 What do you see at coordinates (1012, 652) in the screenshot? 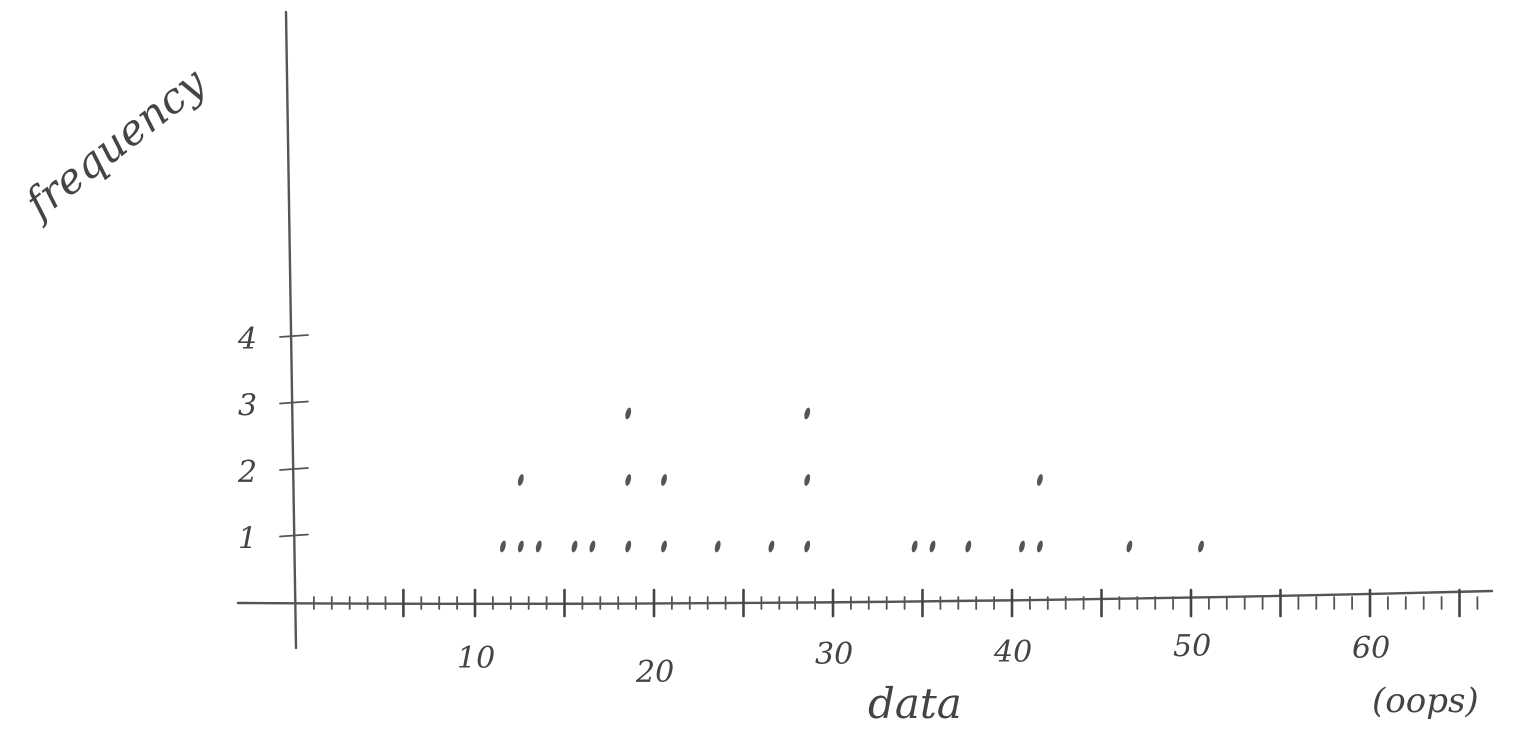
I see `x-tick-label: 40` at bounding box center [1012, 652].